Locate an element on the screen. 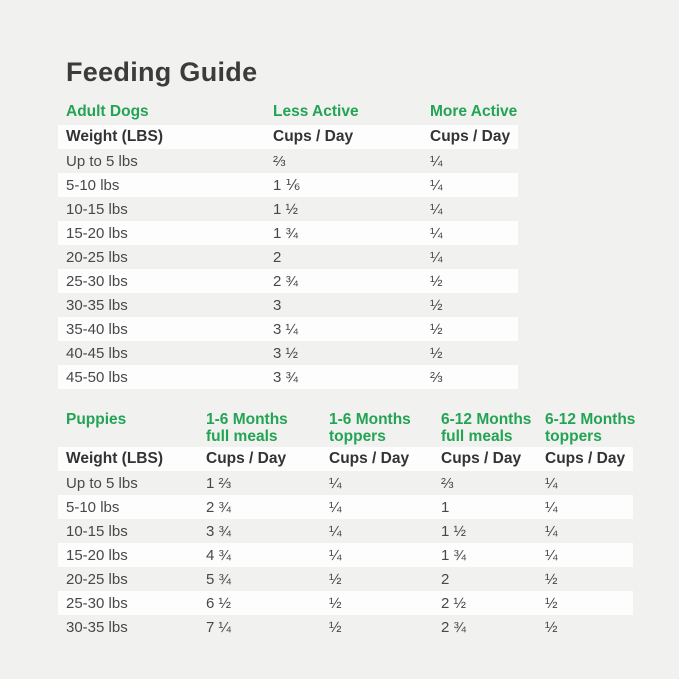 The width and height of the screenshot is (679, 679). value-cell: 1 ⅔ is located at coordinates (219, 483).